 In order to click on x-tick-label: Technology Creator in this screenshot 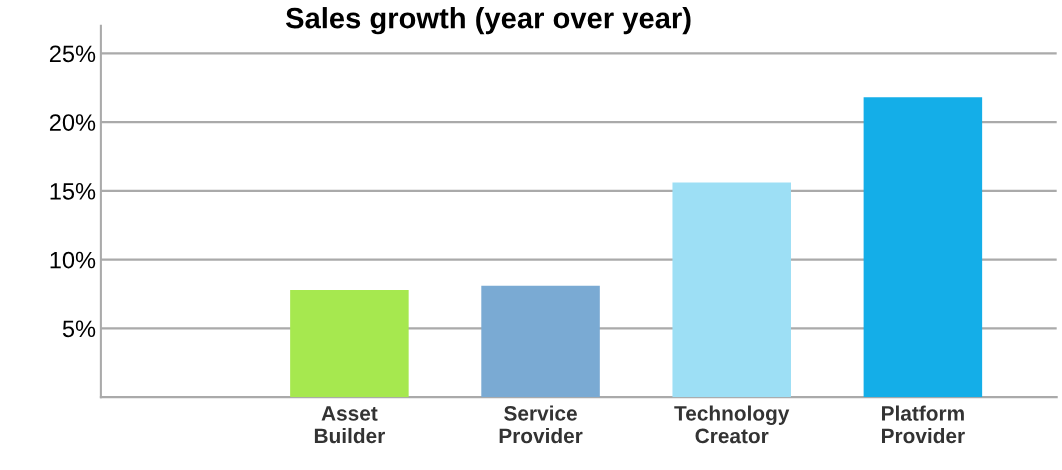, I will do `click(732, 424)`.